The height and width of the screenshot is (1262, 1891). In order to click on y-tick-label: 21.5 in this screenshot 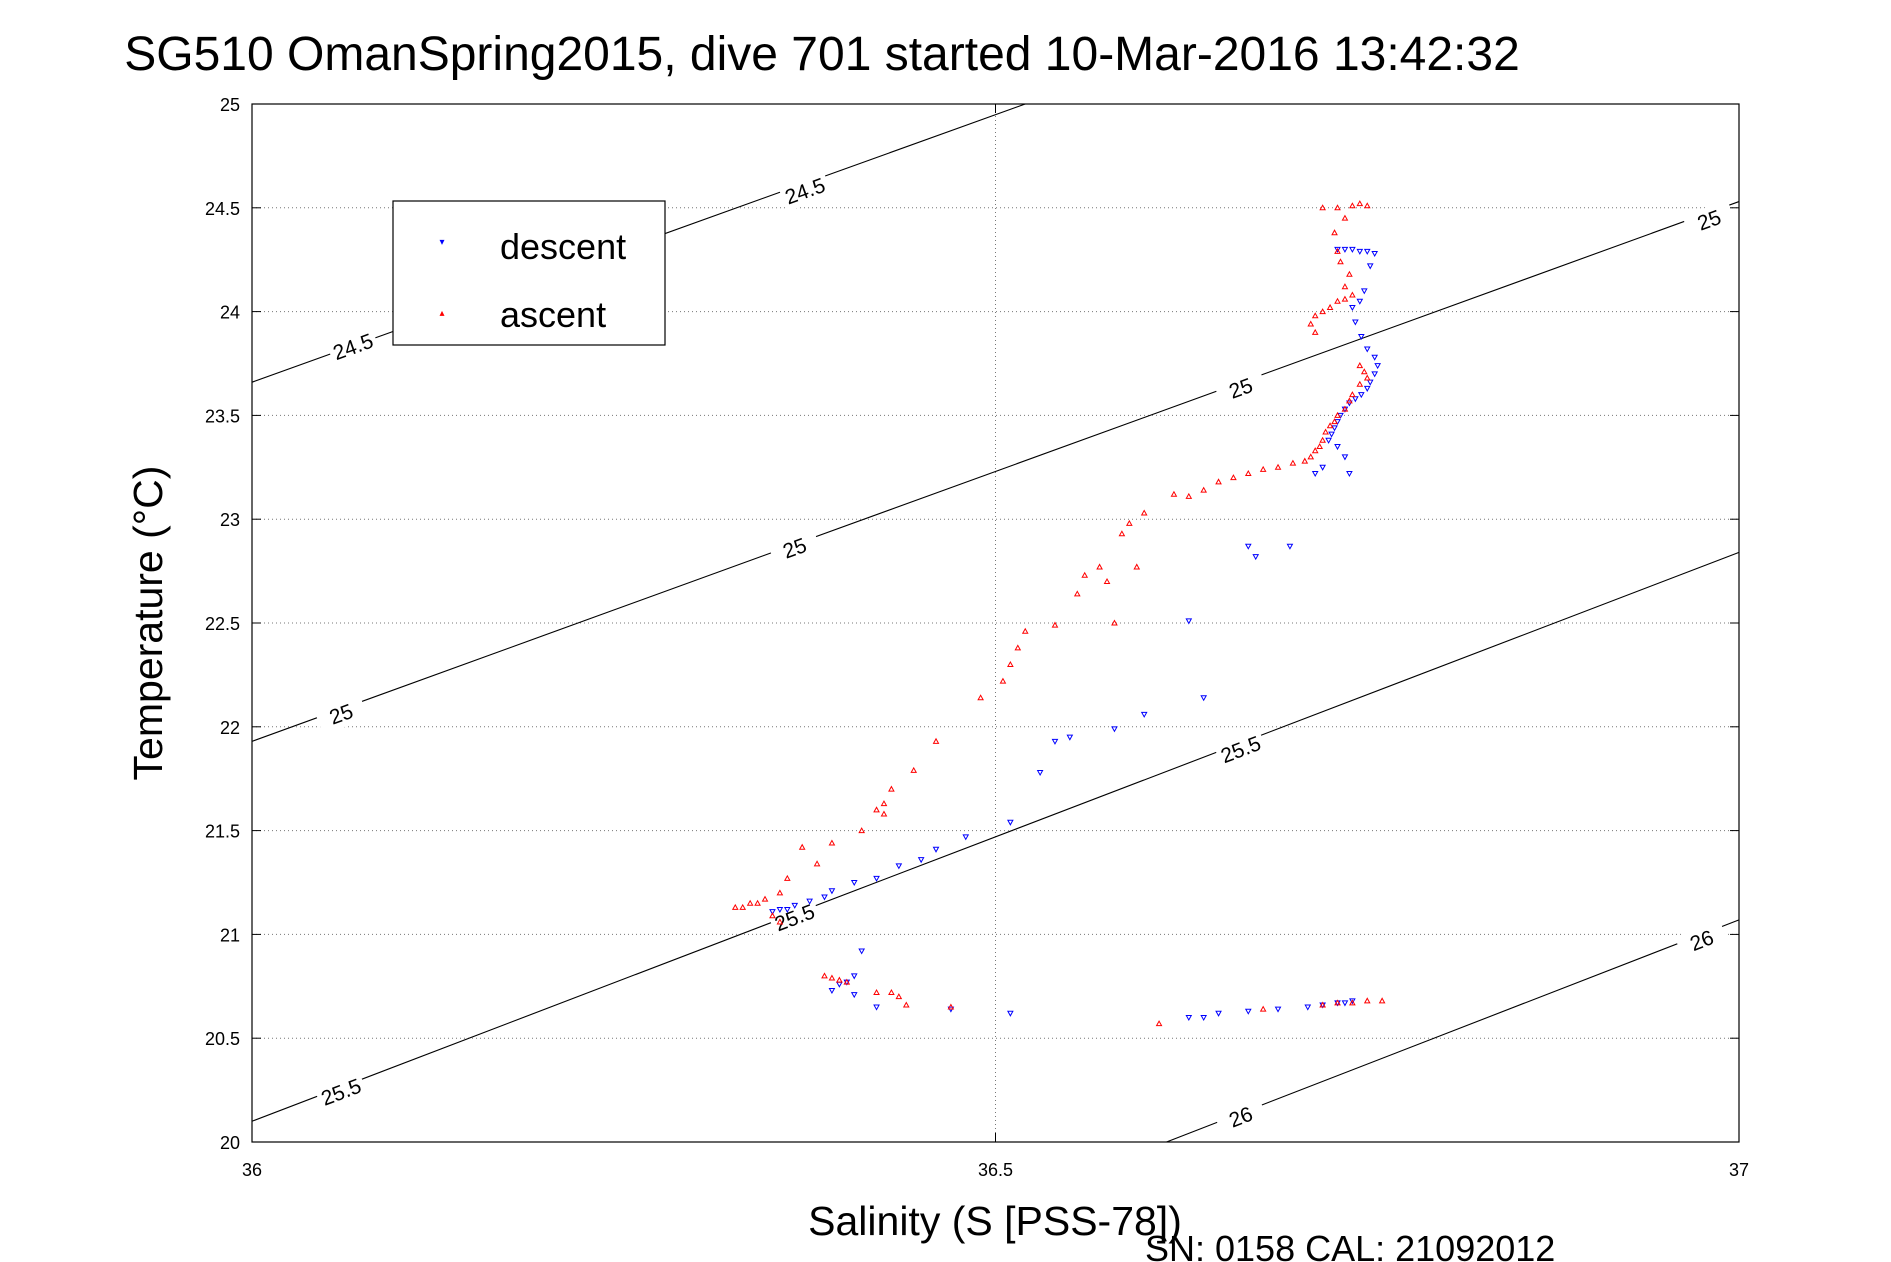, I will do `click(222, 832)`.